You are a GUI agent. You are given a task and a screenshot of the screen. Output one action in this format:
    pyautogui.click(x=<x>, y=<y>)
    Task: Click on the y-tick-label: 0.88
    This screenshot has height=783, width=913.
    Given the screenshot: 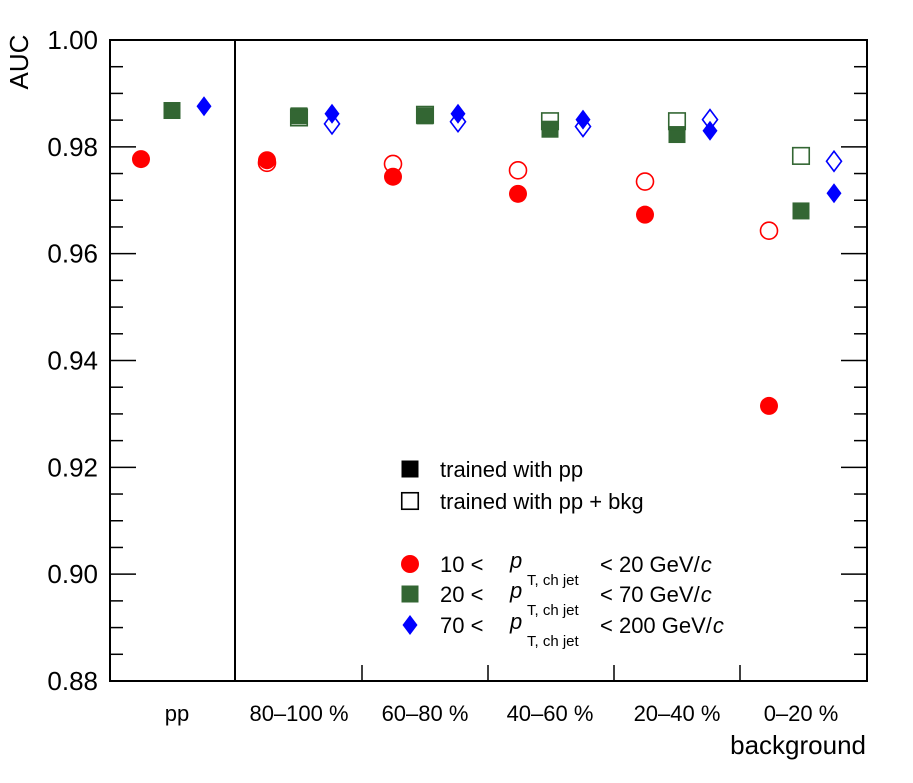 What is the action you would take?
    pyautogui.click(x=72, y=681)
    